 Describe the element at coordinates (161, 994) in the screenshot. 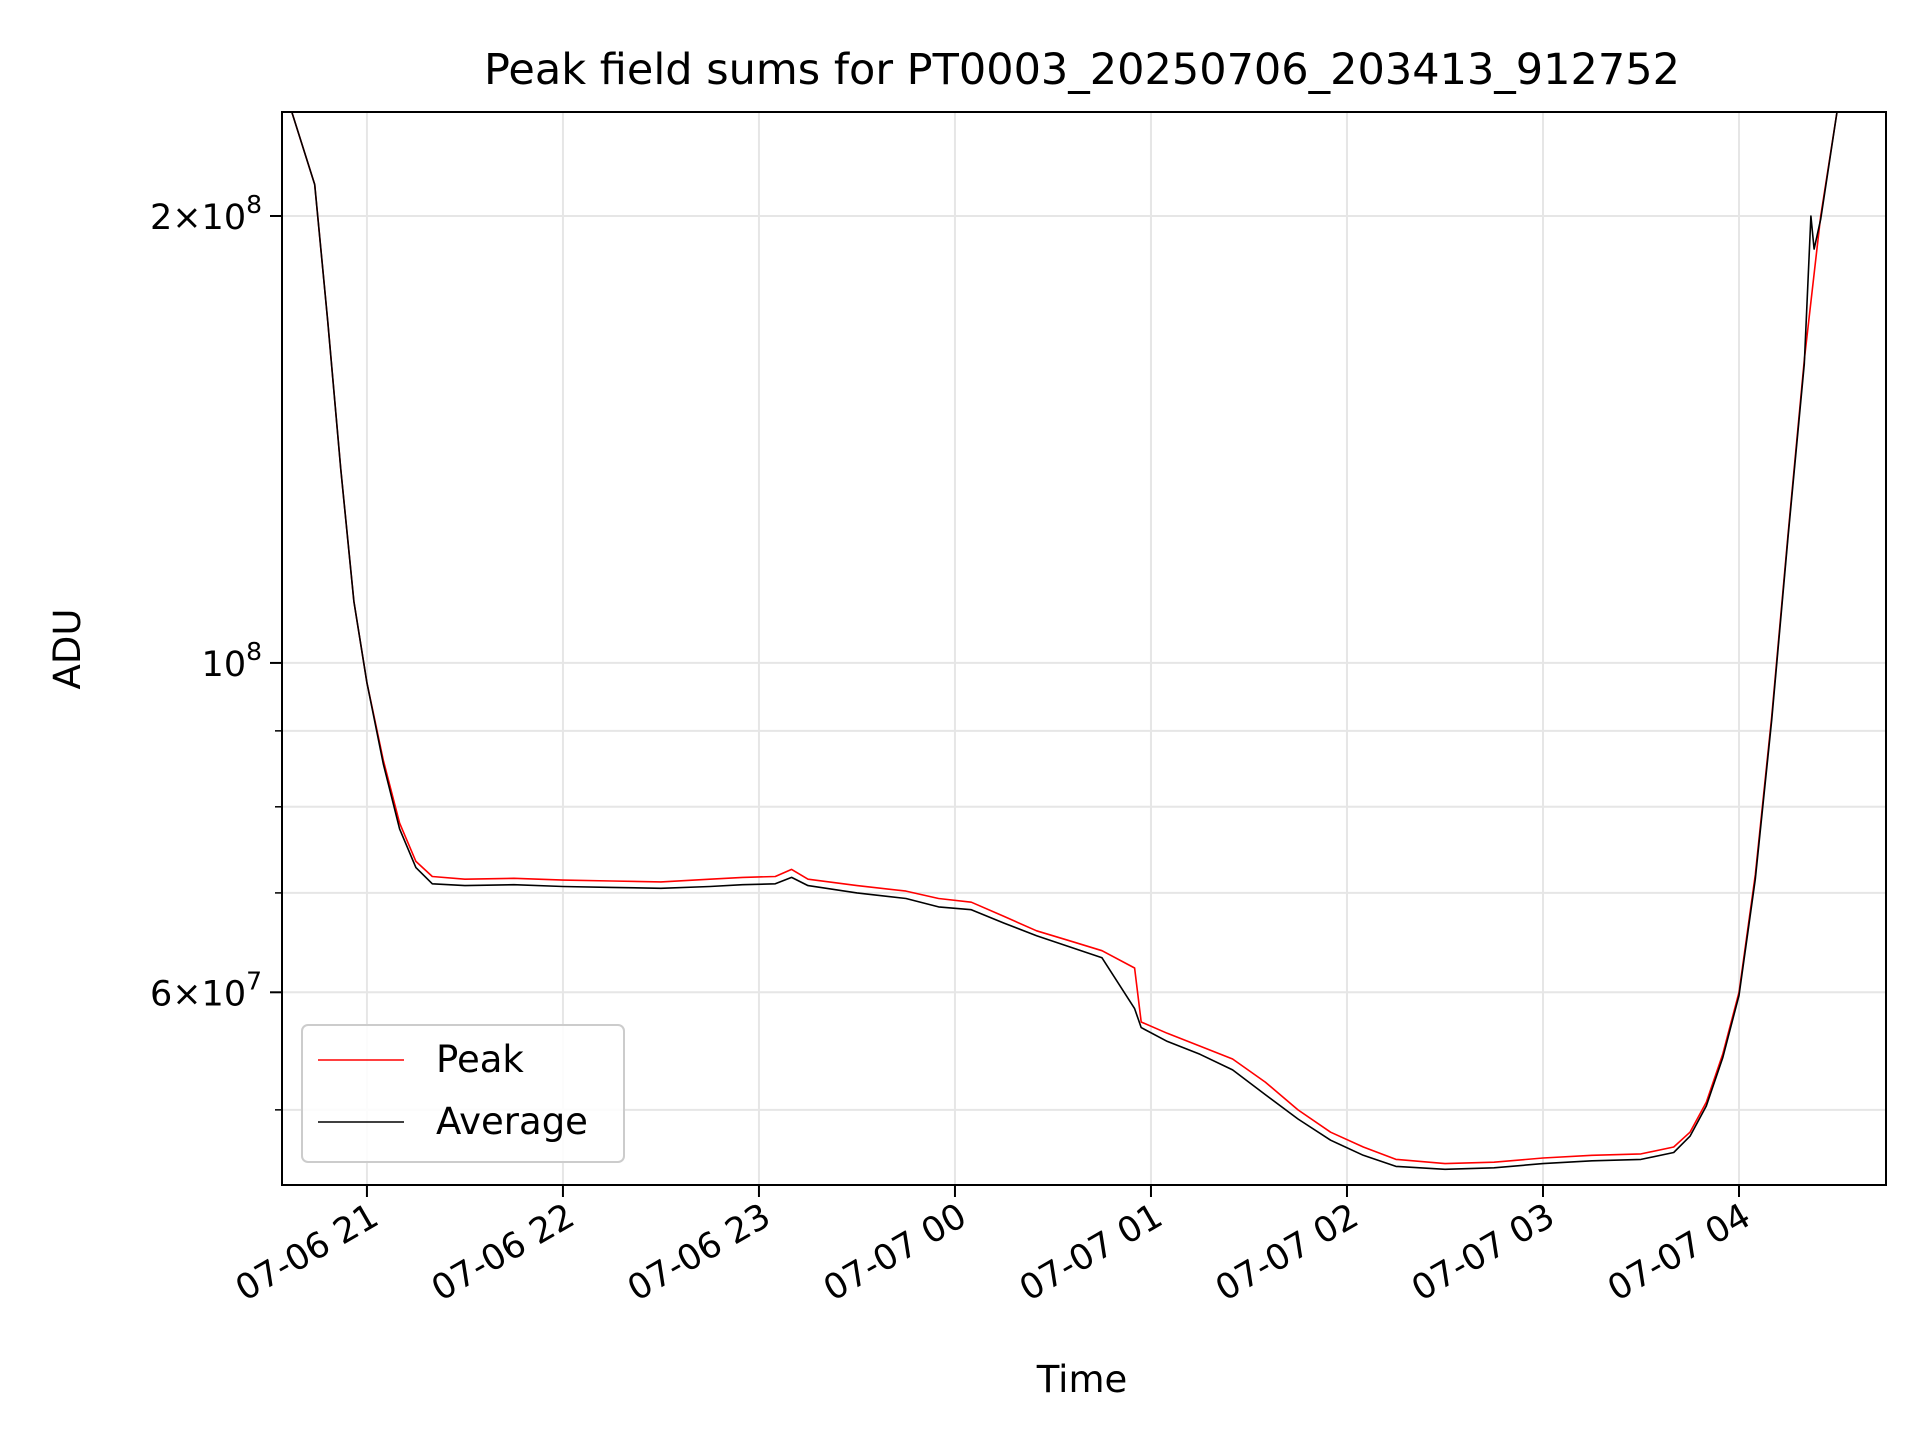

I see `y-tick-mantissa: 6` at that location.